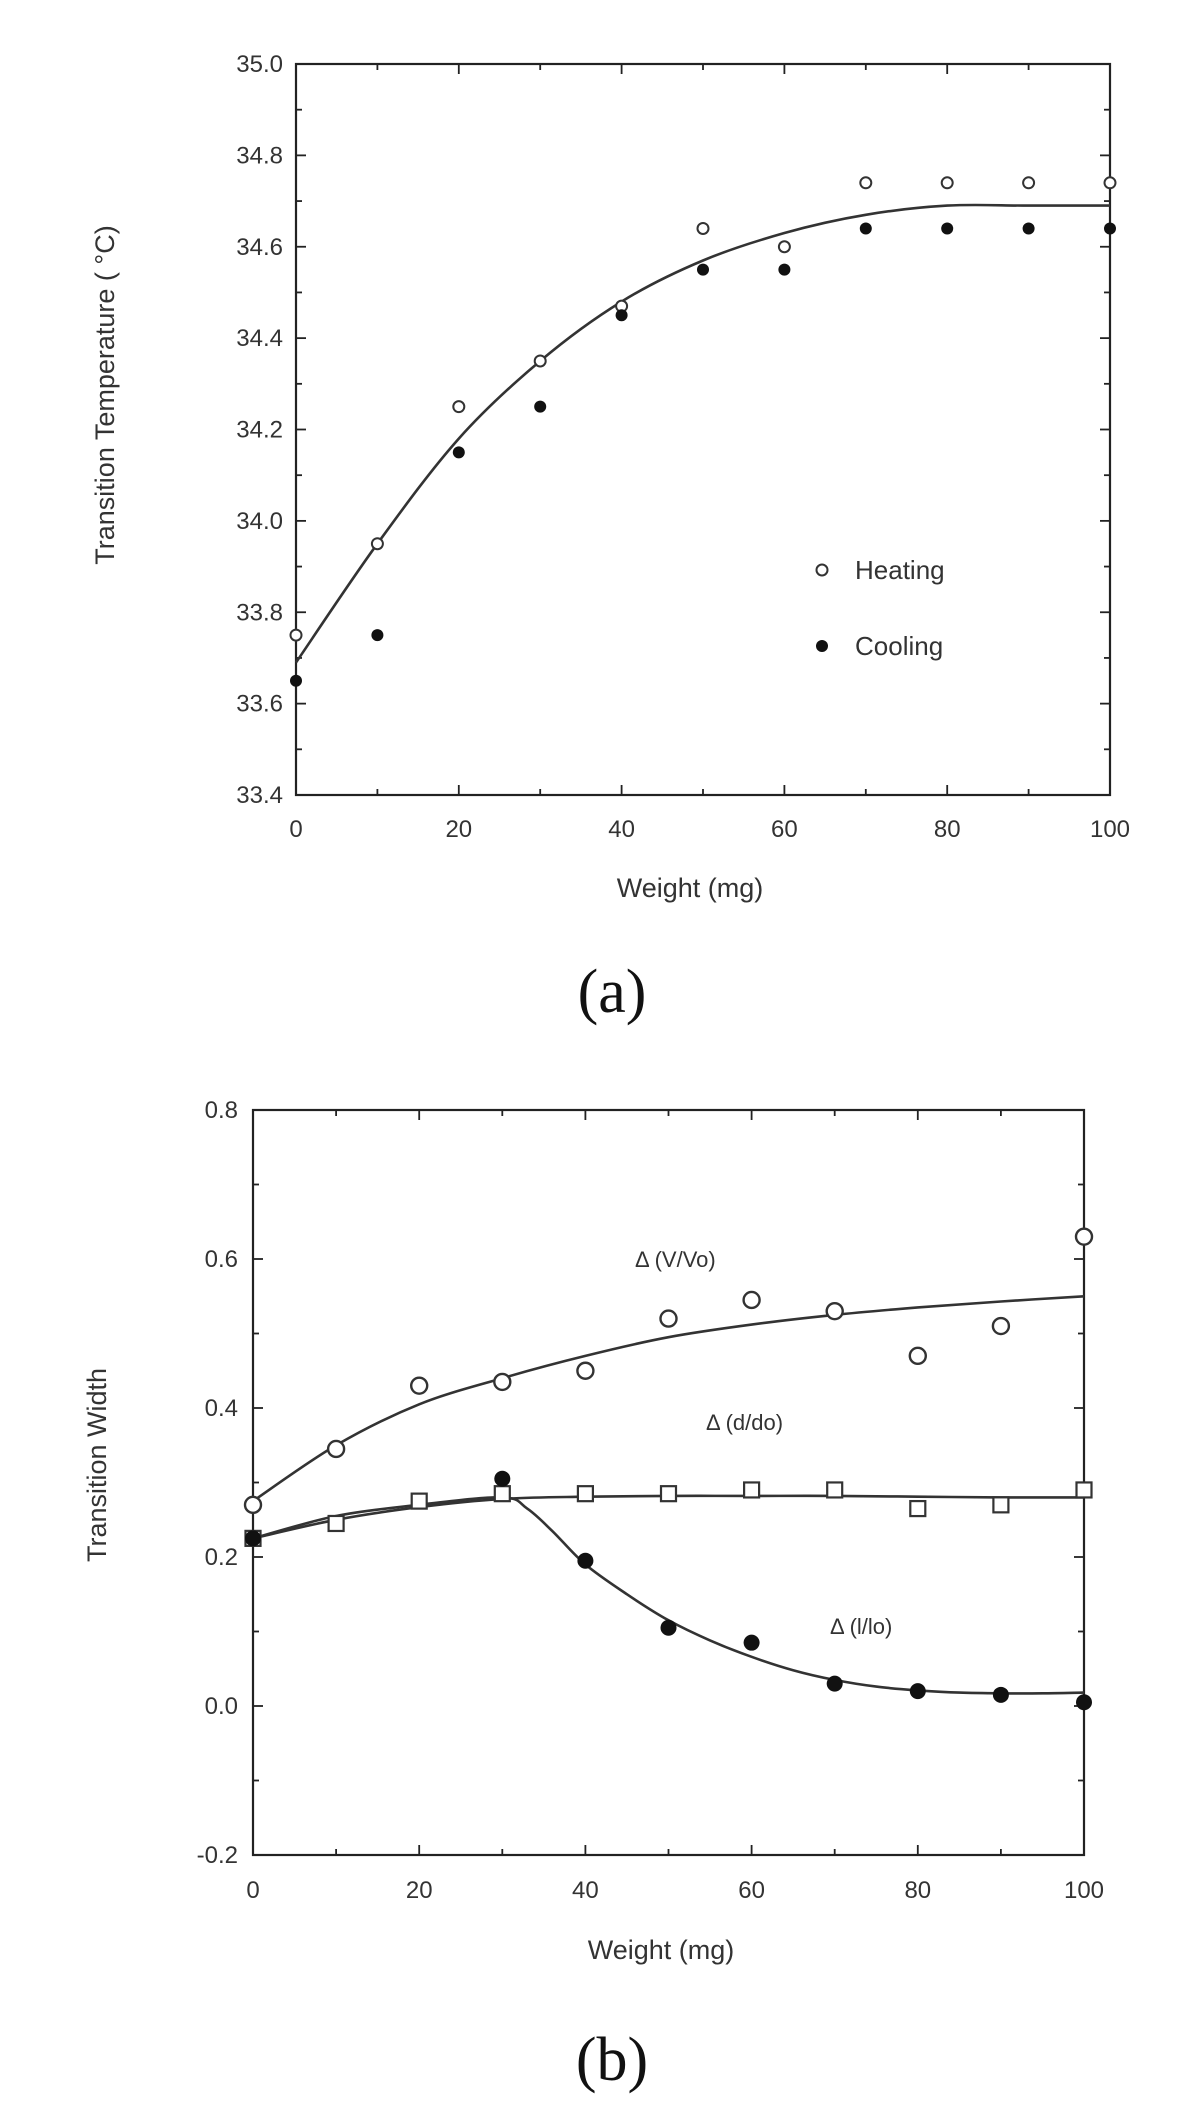 This screenshot has height=2122, width=1201. What do you see at coordinates (784, 829) in the screenshot?
I see `chart-a-x-tick-label: 60` at bounding box center [784, 829].